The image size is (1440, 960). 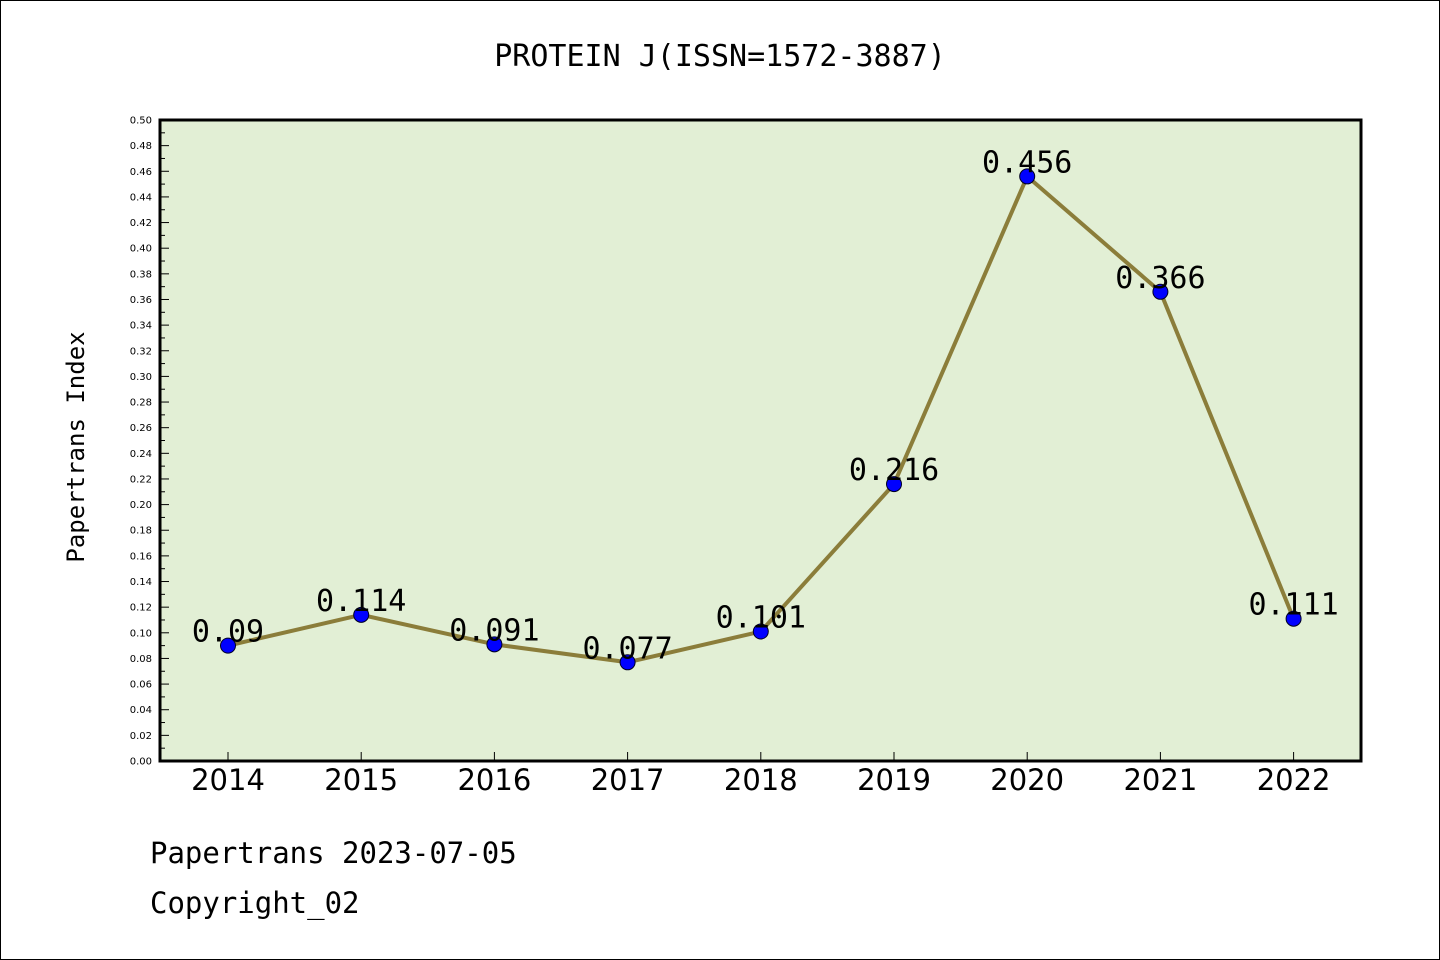 What do you see at coordinates (761, 780) in the screenshot?
I see `x-tick-label: 2018` at bounding box center [761, 780].